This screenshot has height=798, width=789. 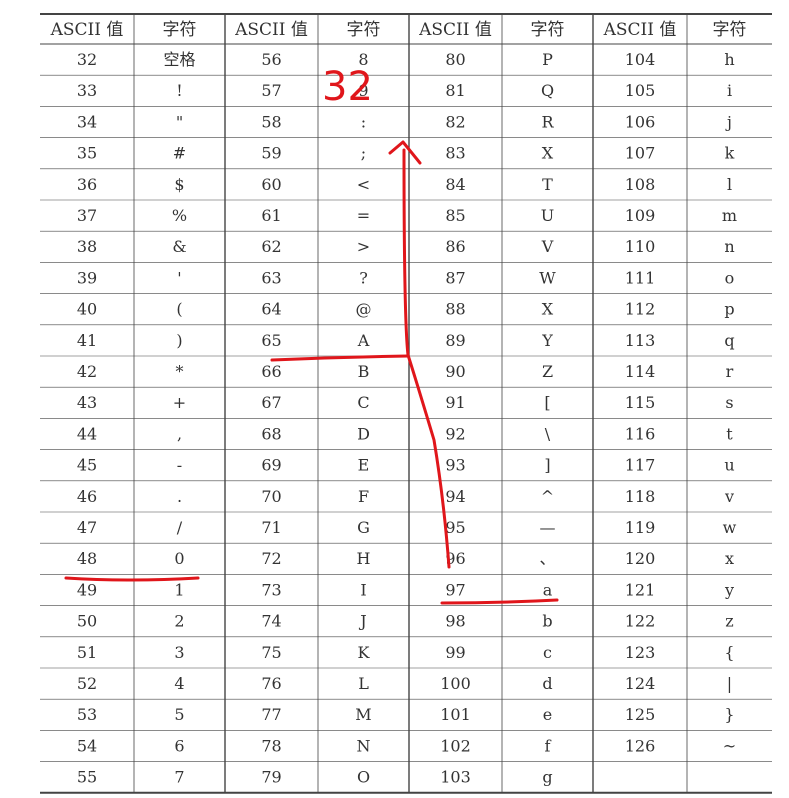 What do you see at coordinates (271, 121) in the screenshot?
I see `ascii-value-cell: 58` at bounding box center [271, 121].